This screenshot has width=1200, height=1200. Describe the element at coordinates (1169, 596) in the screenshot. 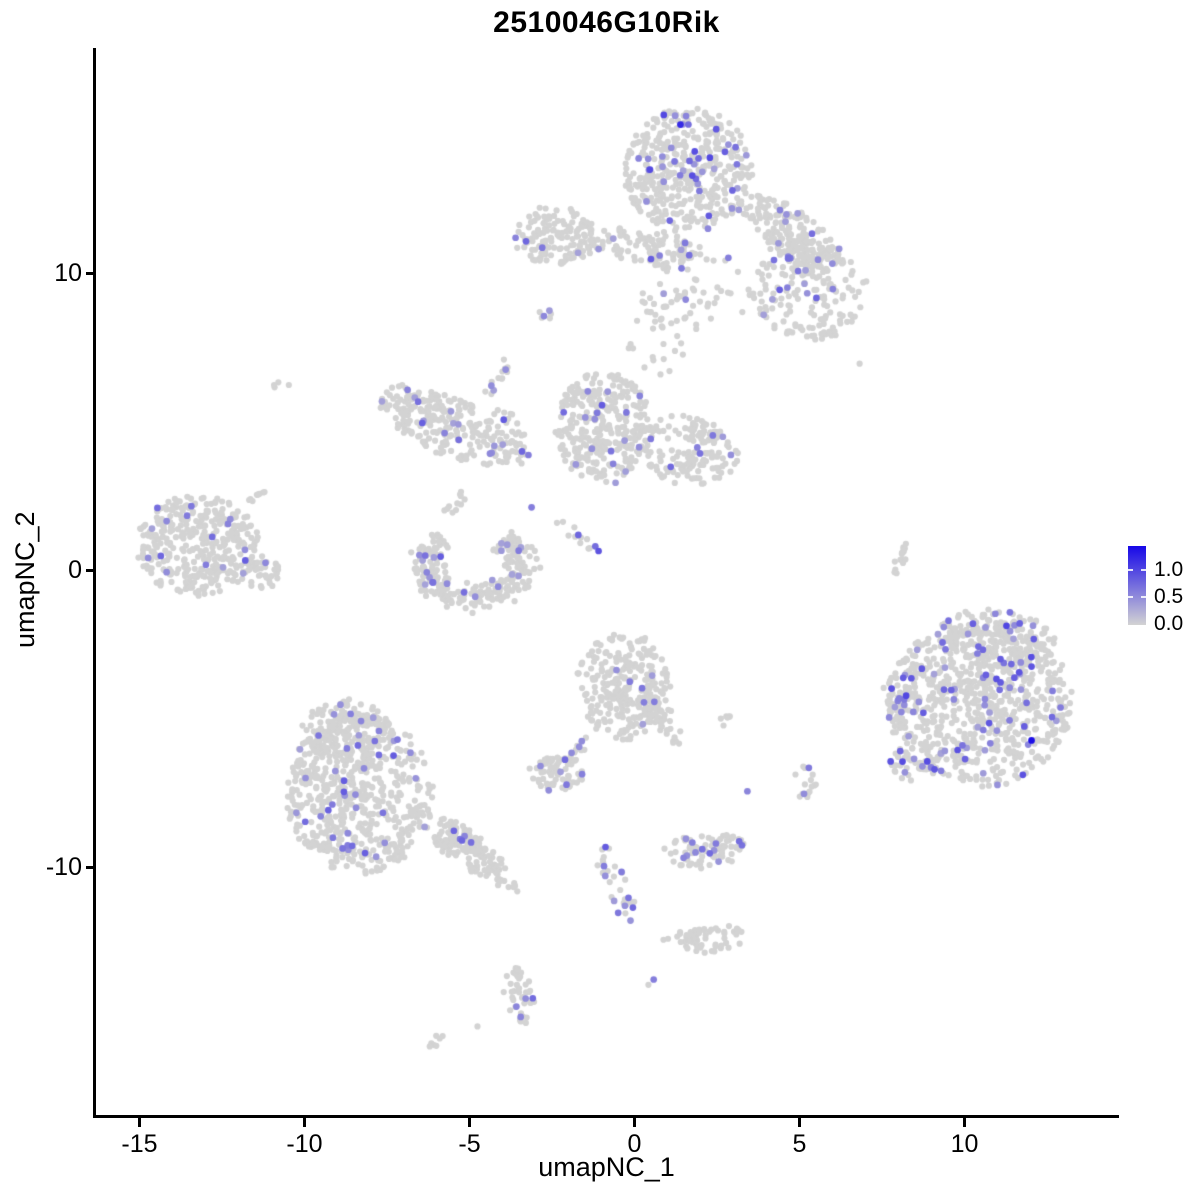

I see `colorbar-label: 0.5` at that location.